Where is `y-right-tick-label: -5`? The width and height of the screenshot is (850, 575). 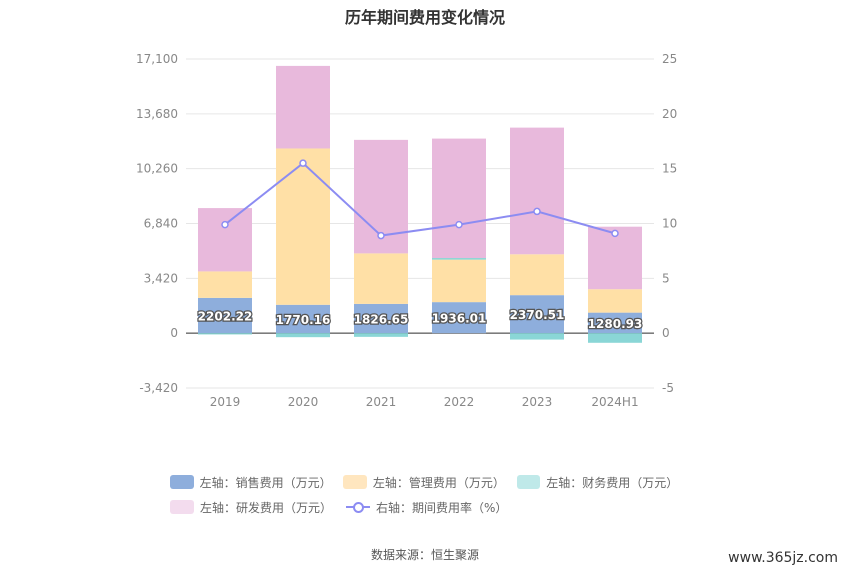
y-right-tick-label: -5 is located at coordinates (668, 388).